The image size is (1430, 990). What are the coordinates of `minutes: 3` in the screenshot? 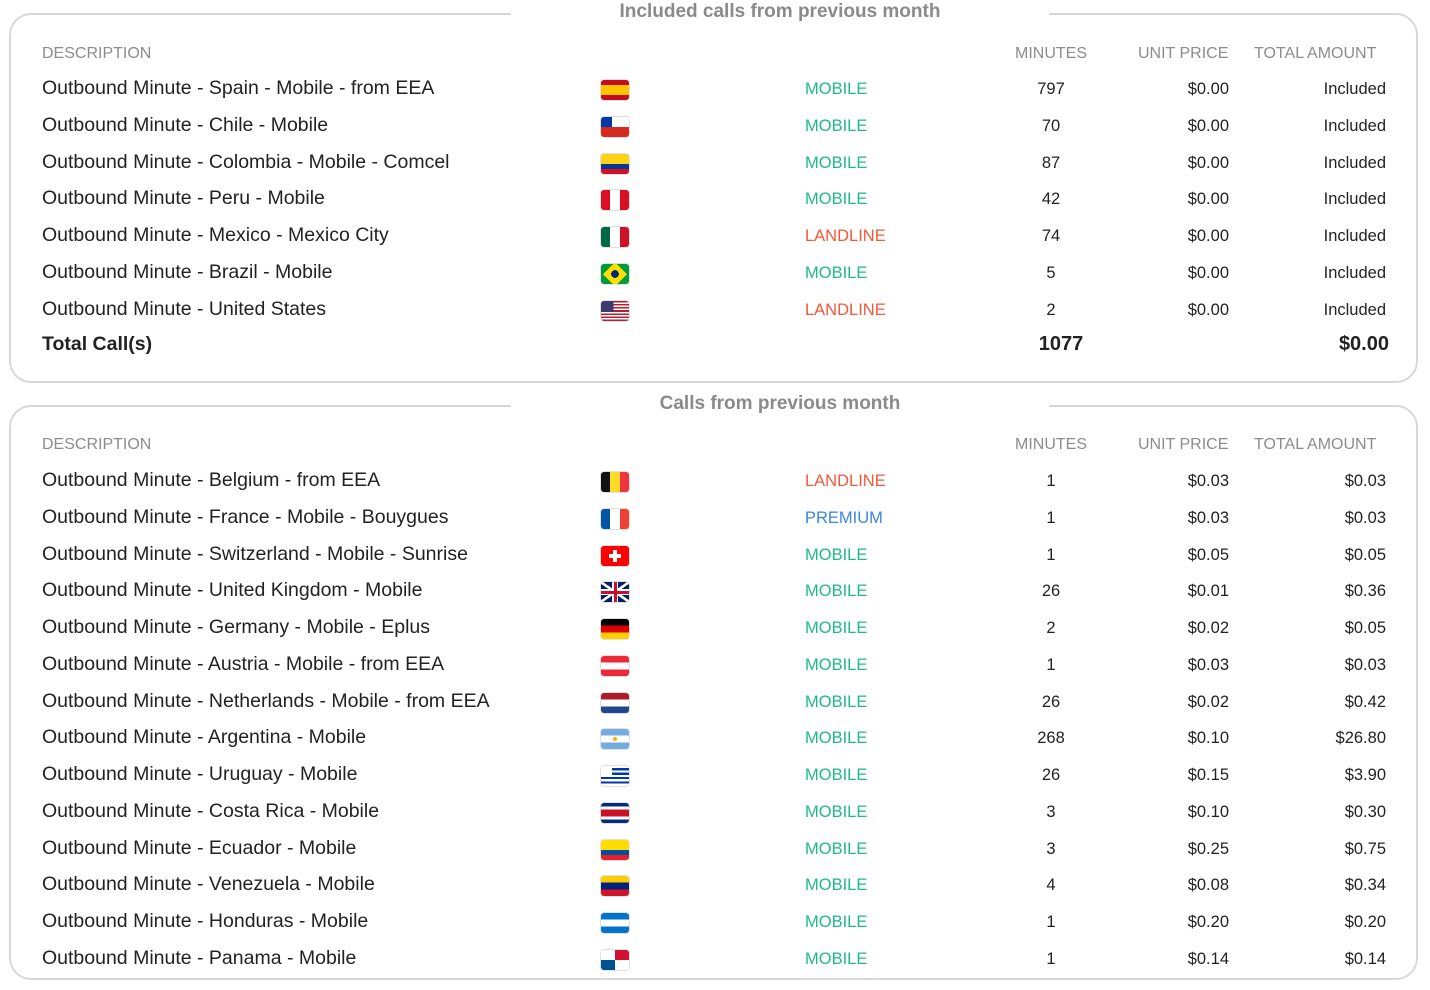 It's located at (1051, 848).